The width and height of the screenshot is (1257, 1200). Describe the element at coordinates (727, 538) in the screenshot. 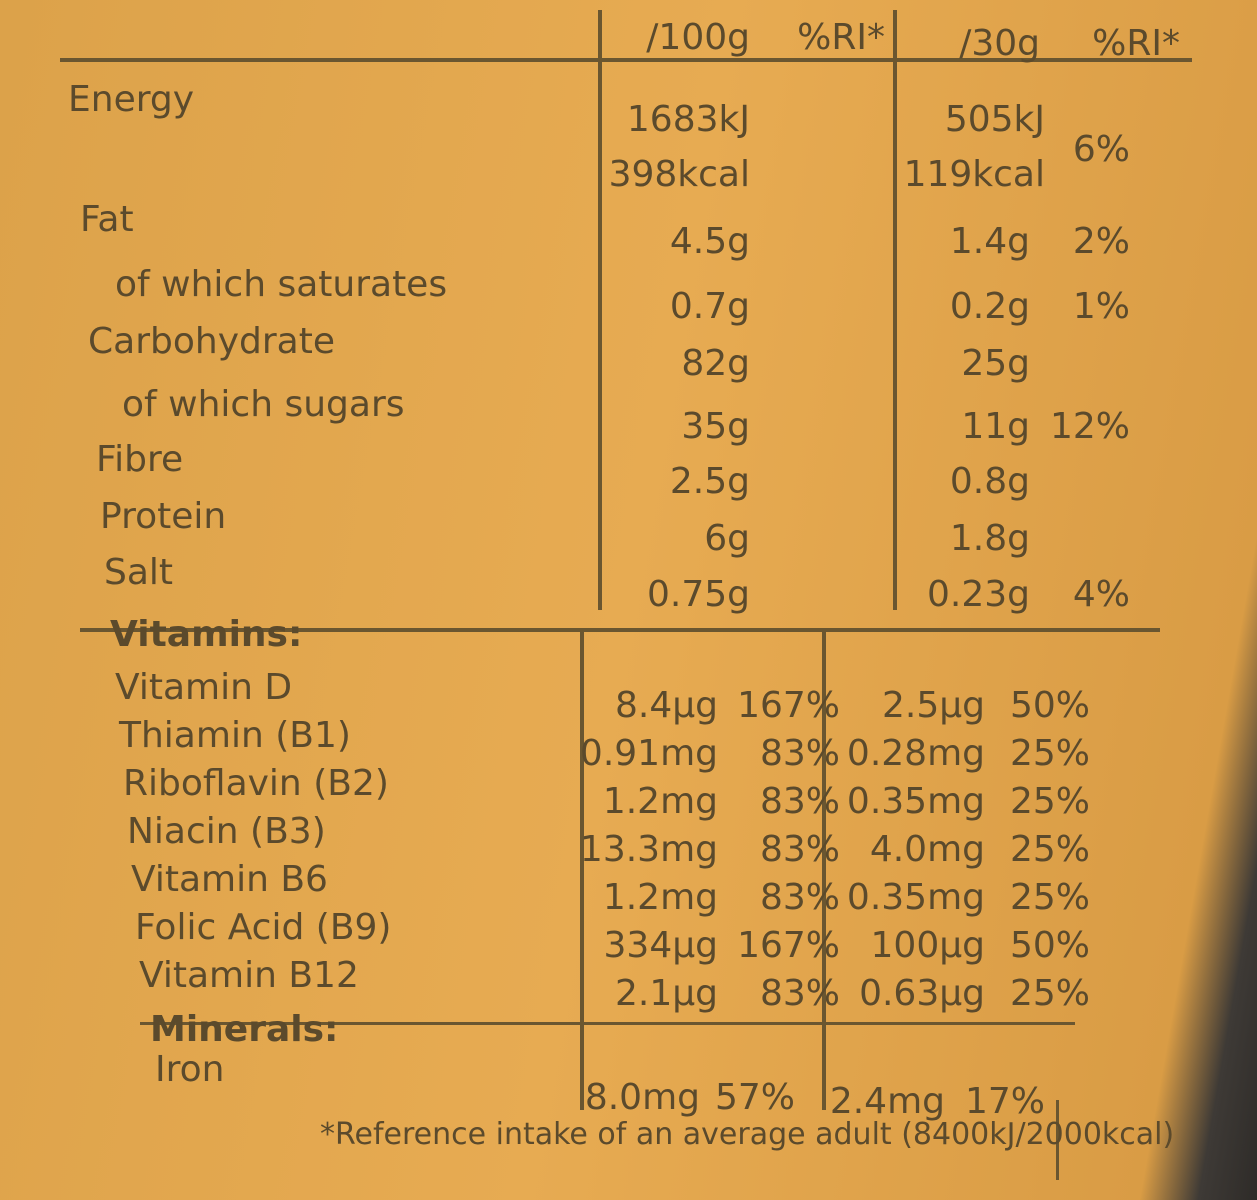

I see `per-100g: 6g` at that location.